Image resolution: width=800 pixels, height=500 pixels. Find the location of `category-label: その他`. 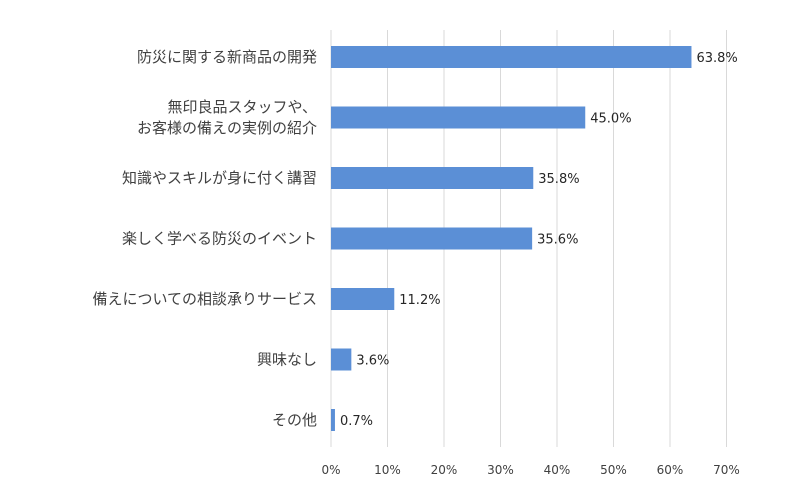

category-label: その他 is located at coordinates (294, 420).